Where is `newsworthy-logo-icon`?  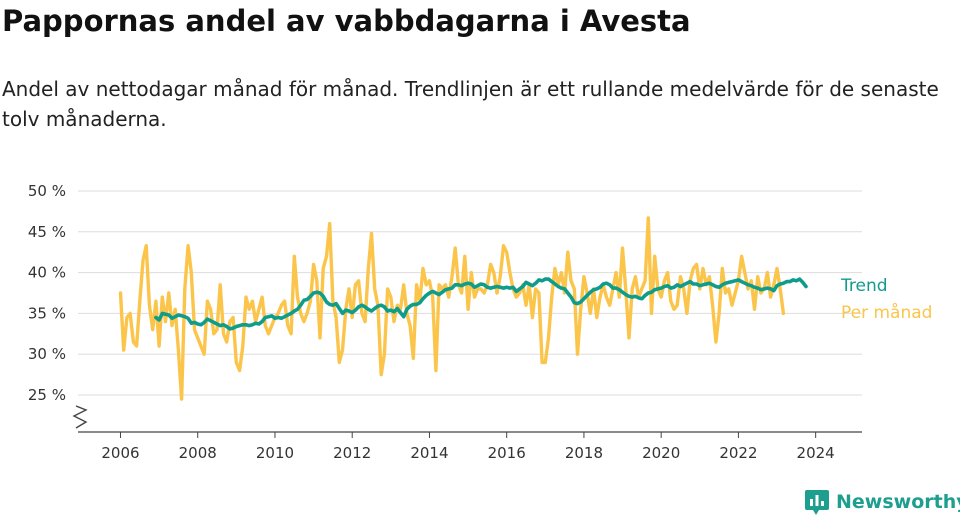 newsworthy-logo-icon is located at coordinates (817, 502).